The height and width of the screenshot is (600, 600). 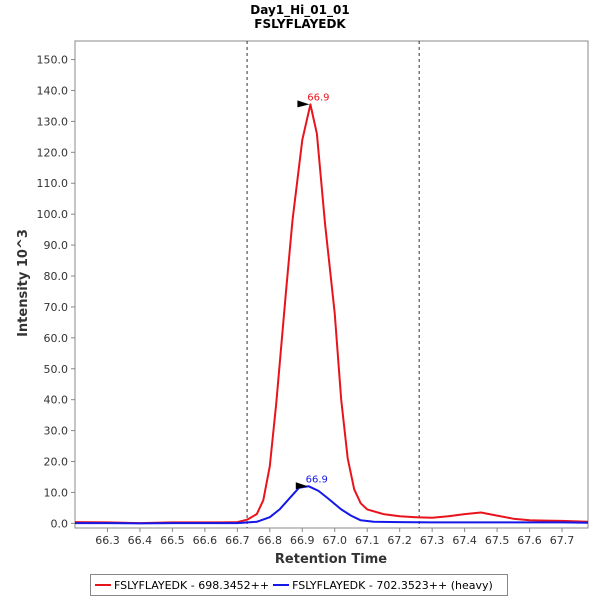 What do you see at coordinates (237, 540) in the screenshot?
I see `x-tick-label: 66.7` at bounding box center [237, 540].